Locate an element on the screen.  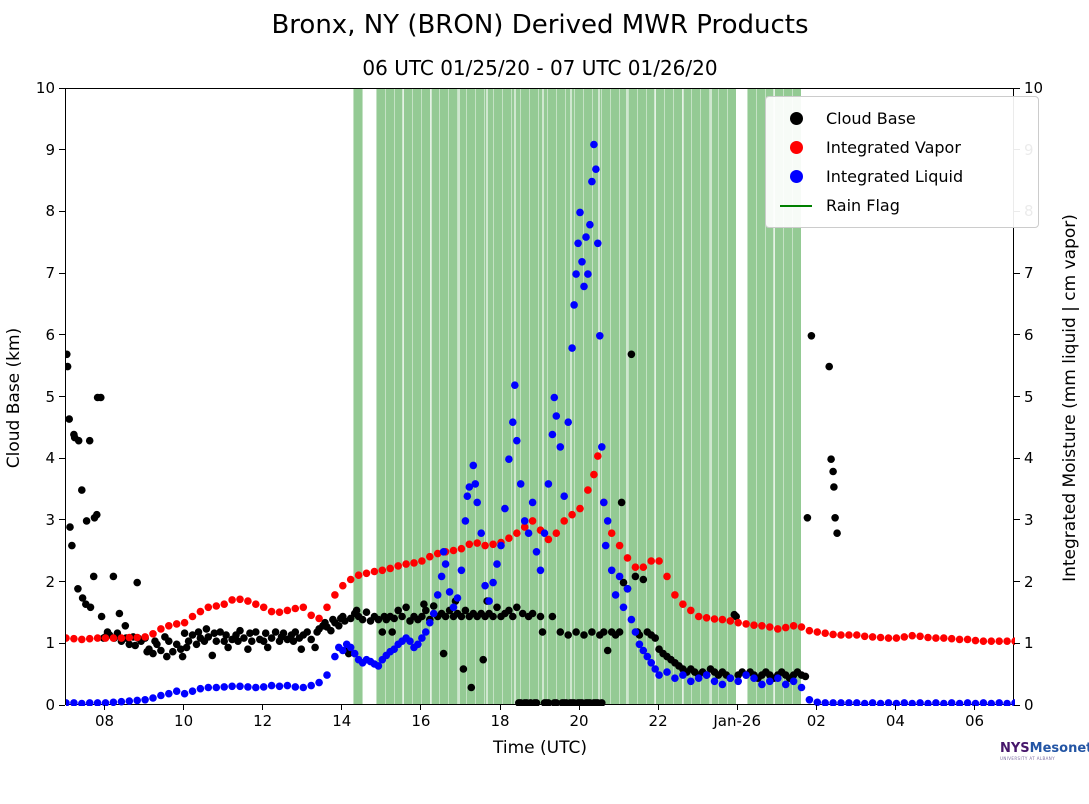
y-tick-label-left: 7 is located at coordinates (50, 273).